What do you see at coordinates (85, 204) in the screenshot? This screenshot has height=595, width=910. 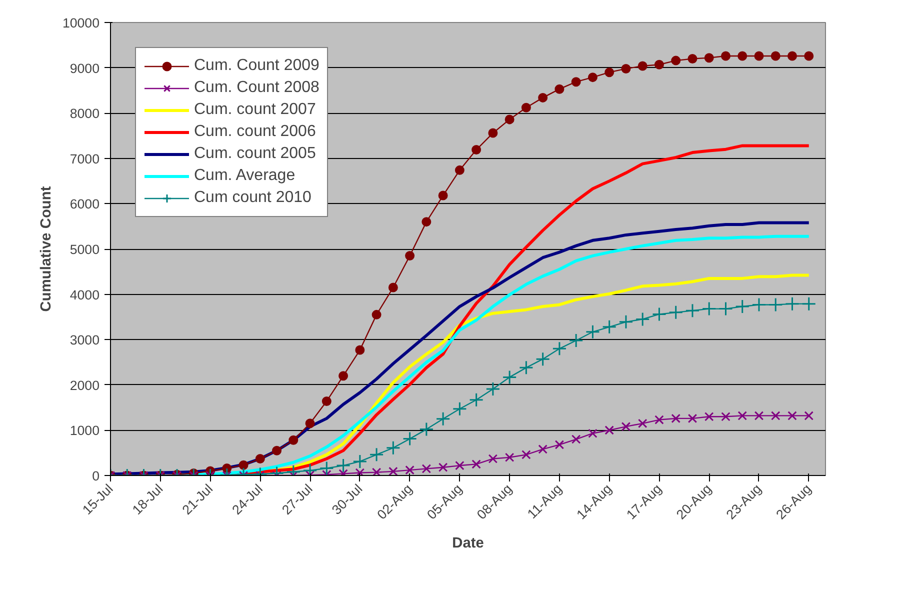 I see `y-tick-label: 6000` at bounding box center [85, 204].